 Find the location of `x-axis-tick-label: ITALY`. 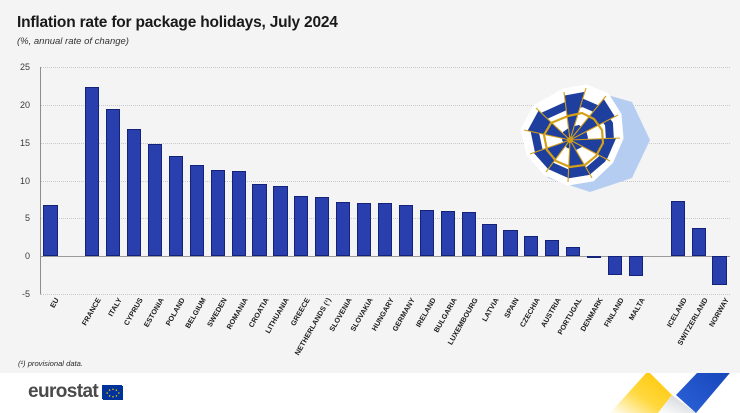

x-axis-tick-label: ITALY is located at coordinates (115, 307).